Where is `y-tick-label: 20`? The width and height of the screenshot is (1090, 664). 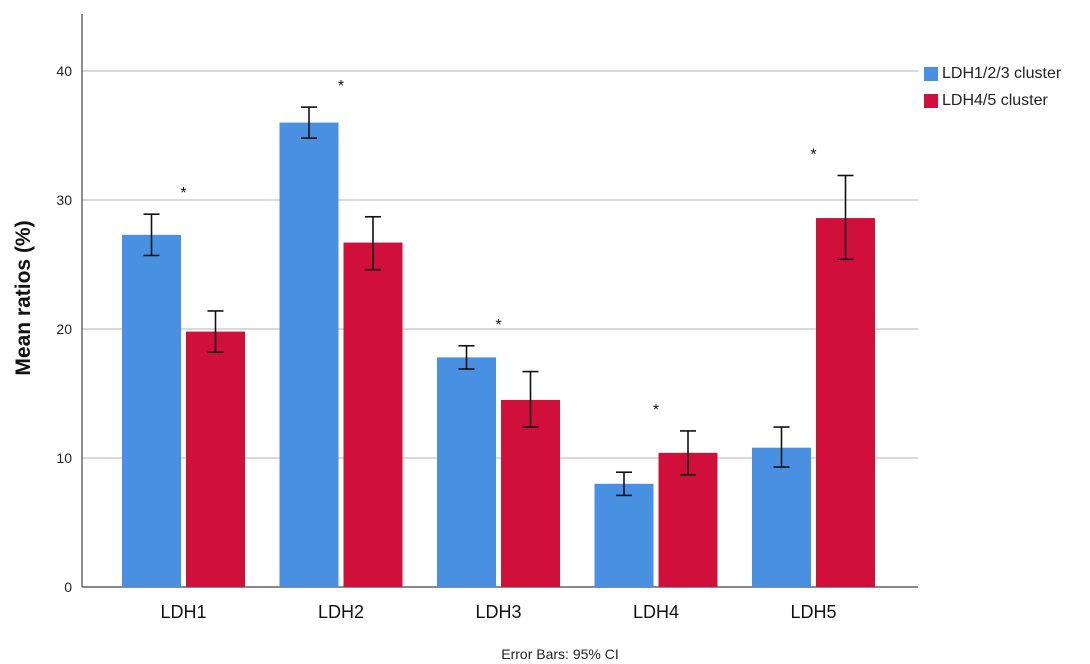 y-tick-label: 20 is located at coordinates (64, 329).